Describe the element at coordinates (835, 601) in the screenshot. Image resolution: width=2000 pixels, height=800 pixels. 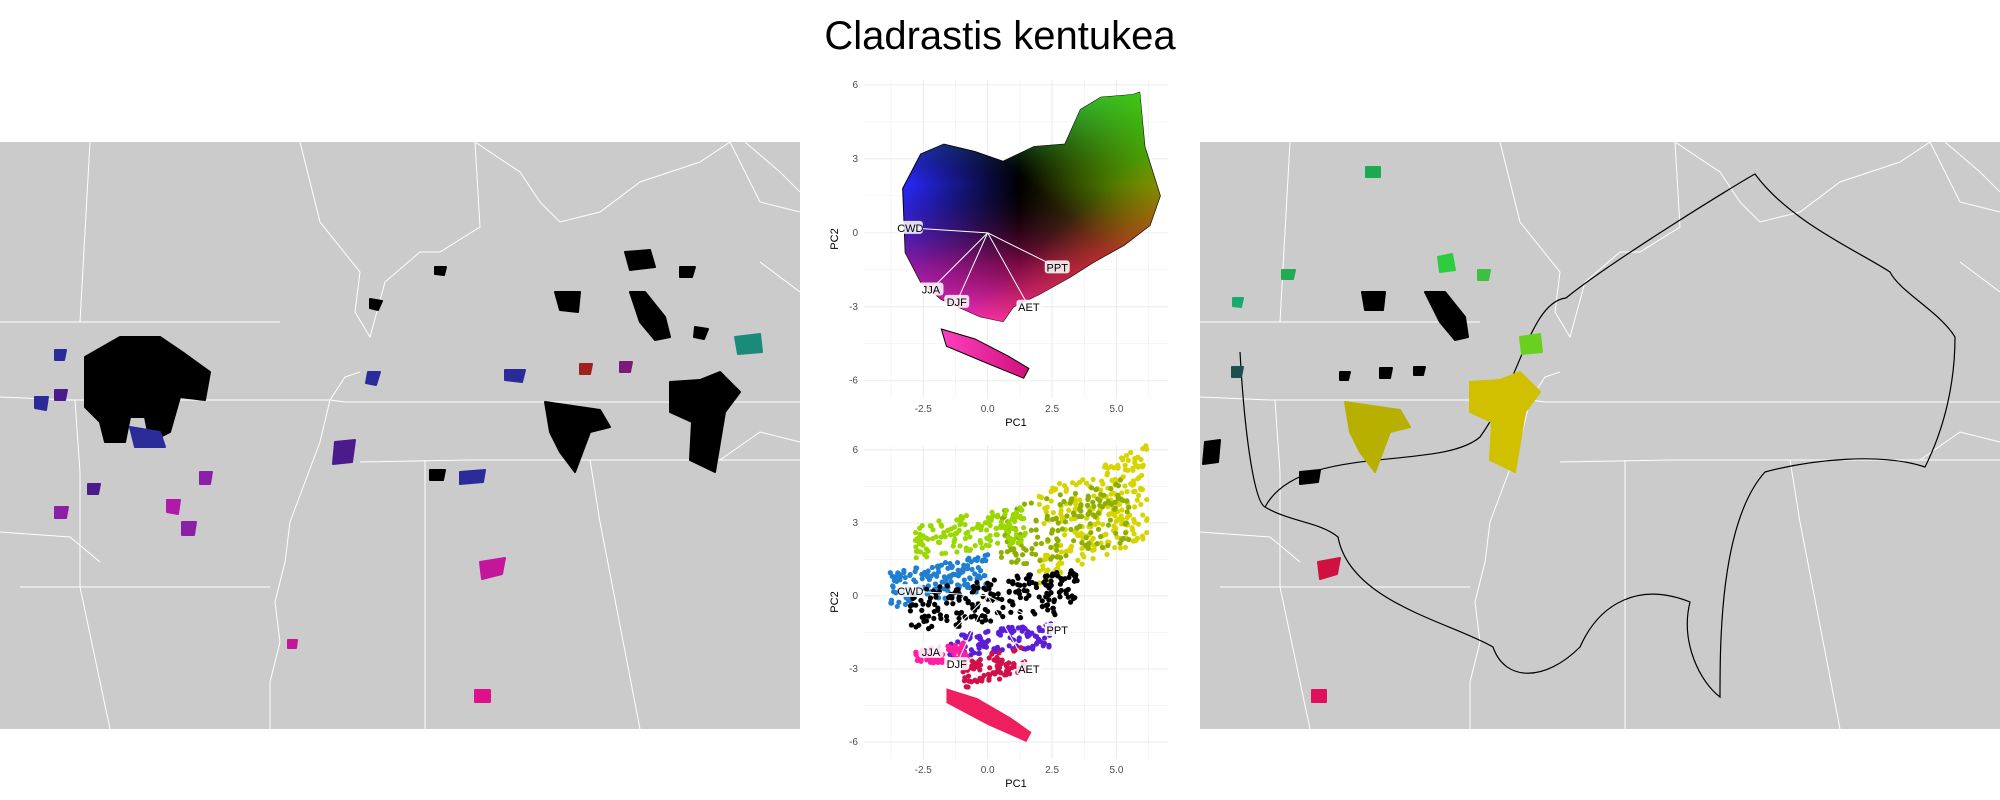
I see `pca-bottom-y-axis-title: PC2` at that location.